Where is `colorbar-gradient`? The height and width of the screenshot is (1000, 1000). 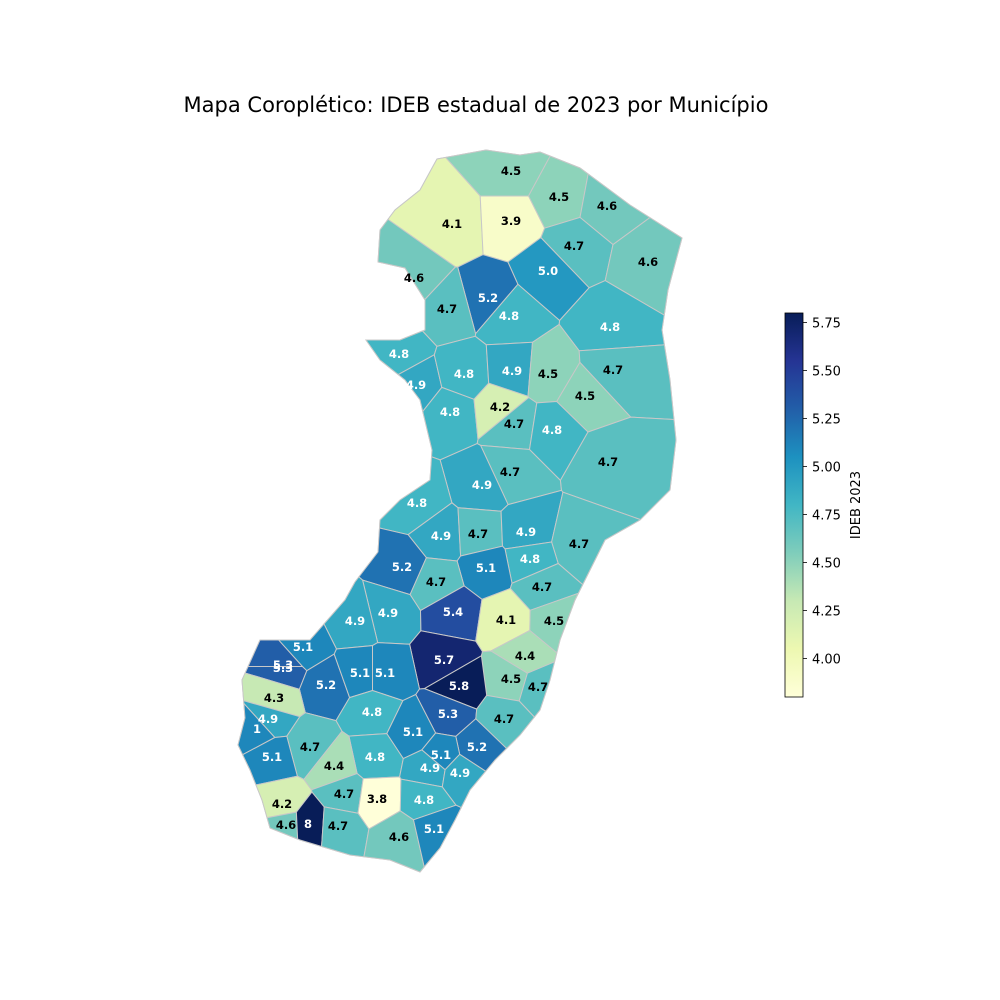 colorbar-gradient is located at coordinates (794, 505).